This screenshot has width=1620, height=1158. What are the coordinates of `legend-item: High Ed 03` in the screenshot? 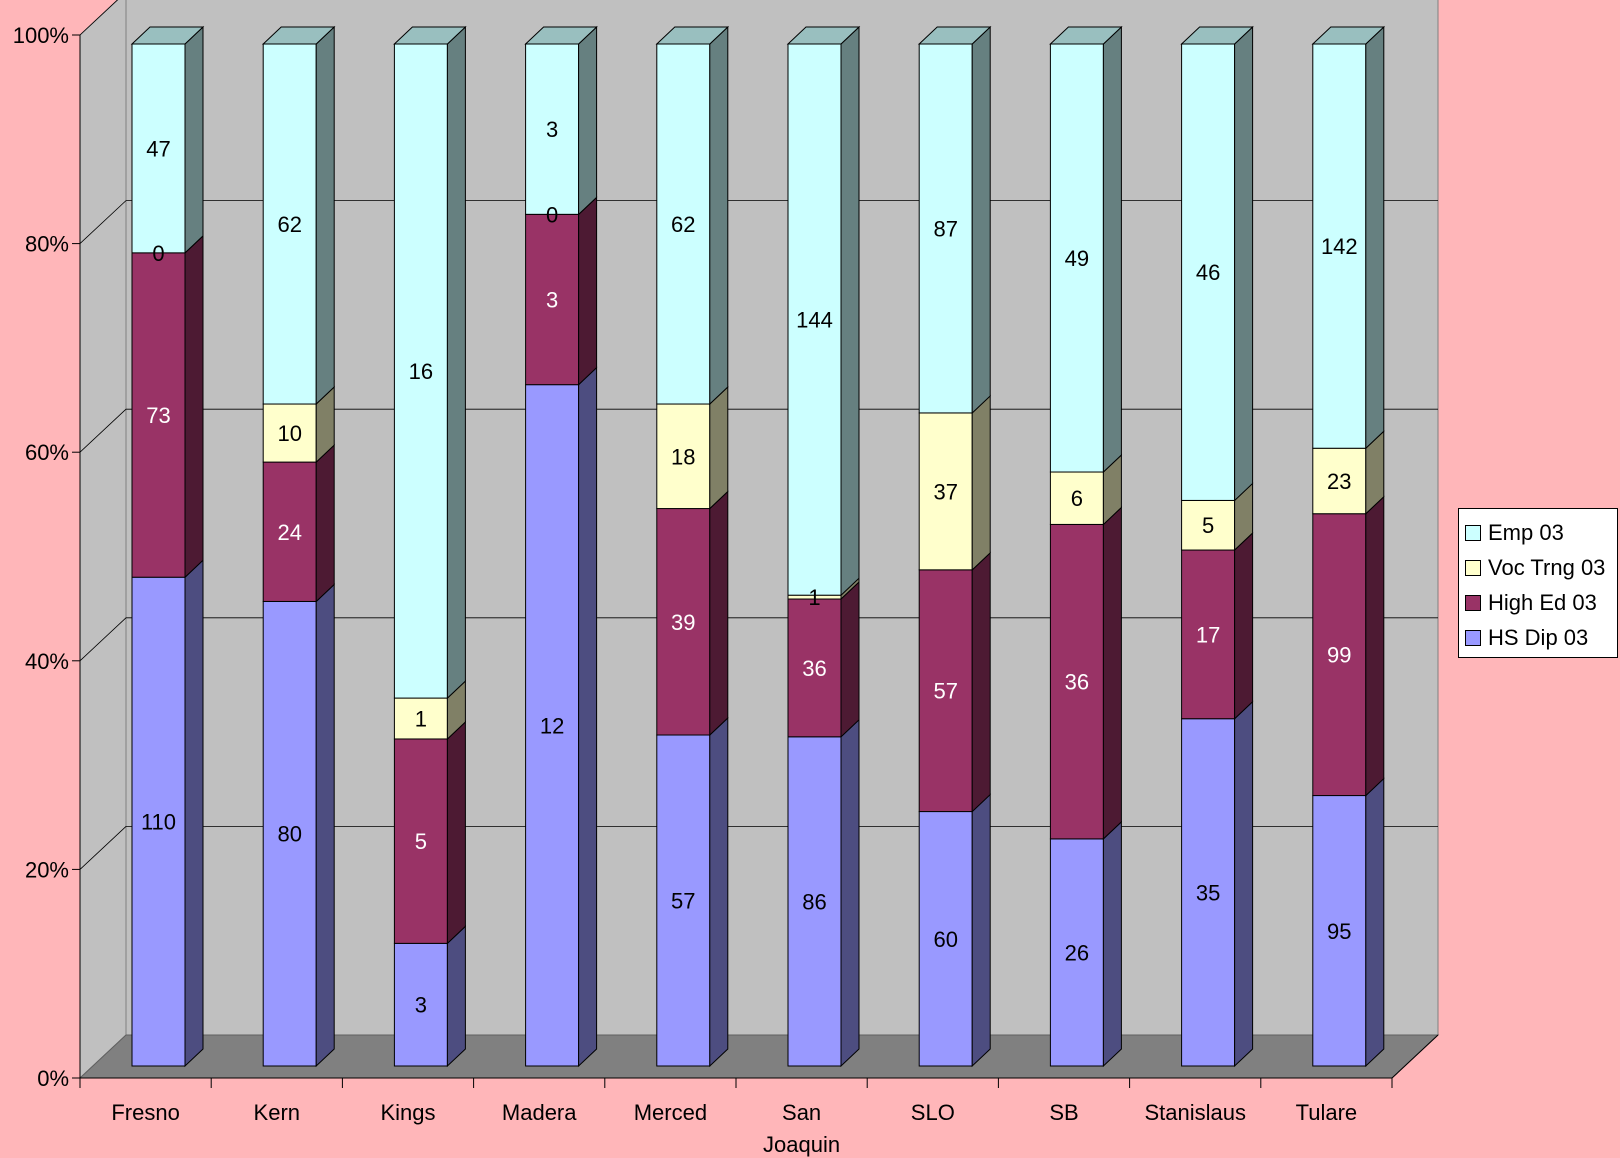 It's located at (1541, 602).